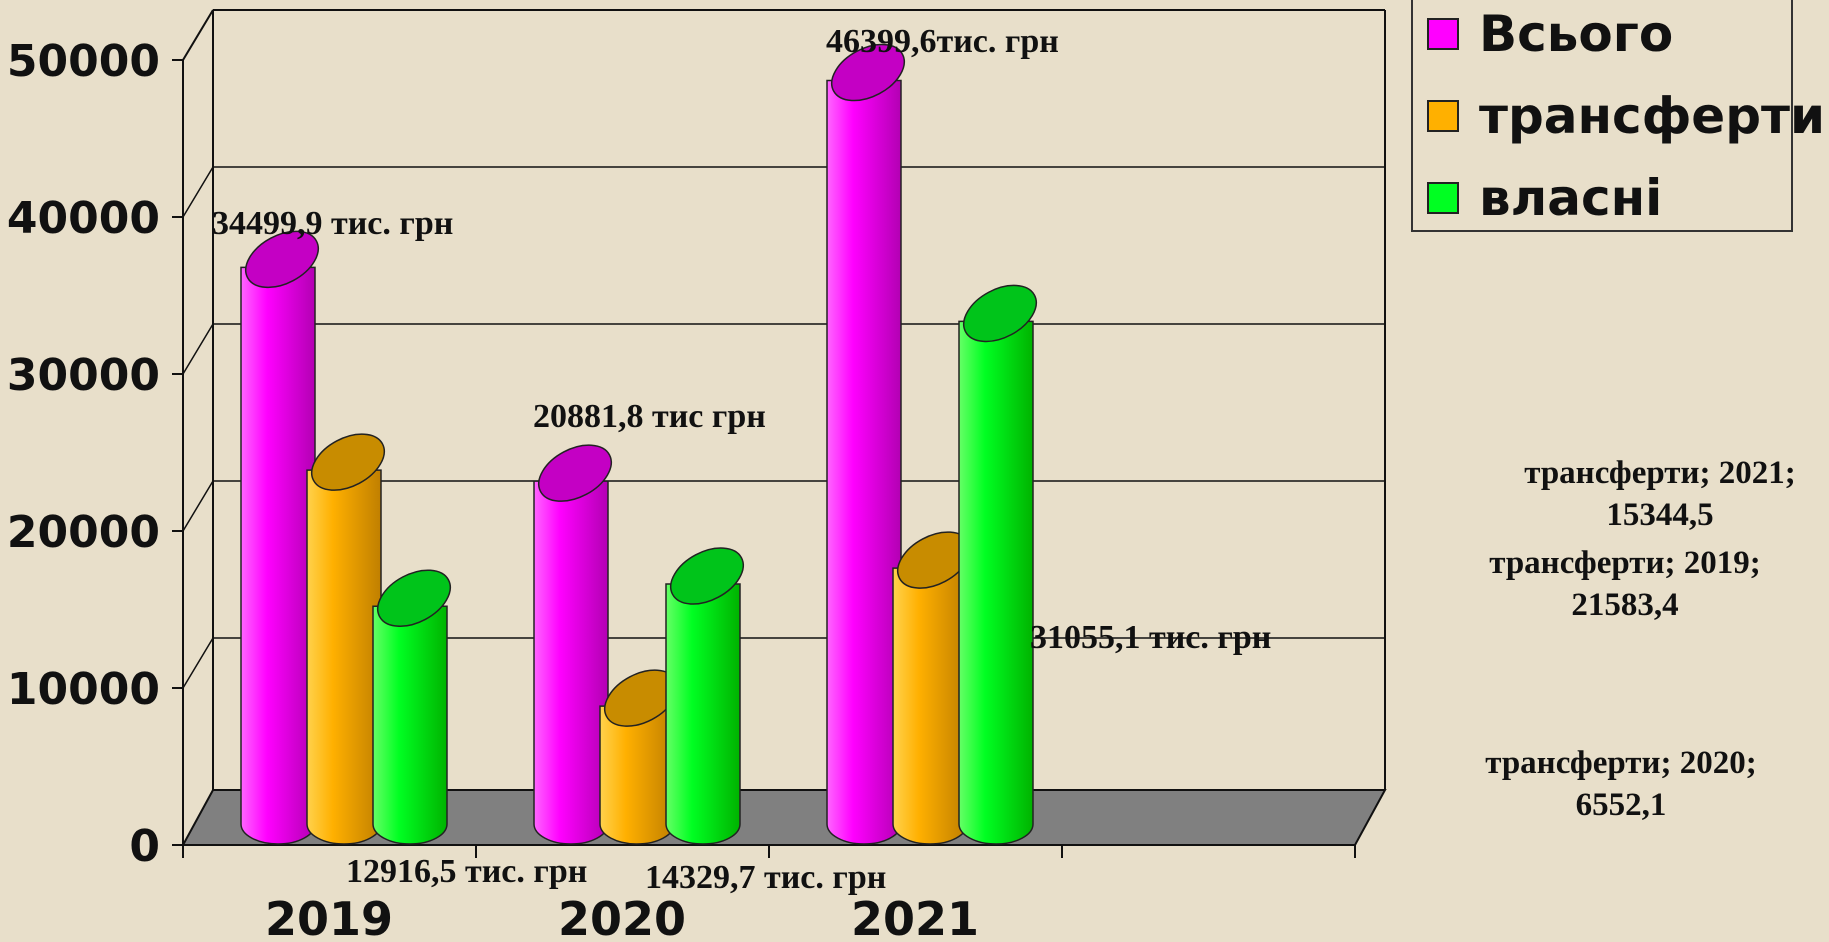 The width and height of the screenshot is (1829, 942). Describe the element at coordinates (1443, 198) in the screenshot. I see `legend-swatch-own` at that location.